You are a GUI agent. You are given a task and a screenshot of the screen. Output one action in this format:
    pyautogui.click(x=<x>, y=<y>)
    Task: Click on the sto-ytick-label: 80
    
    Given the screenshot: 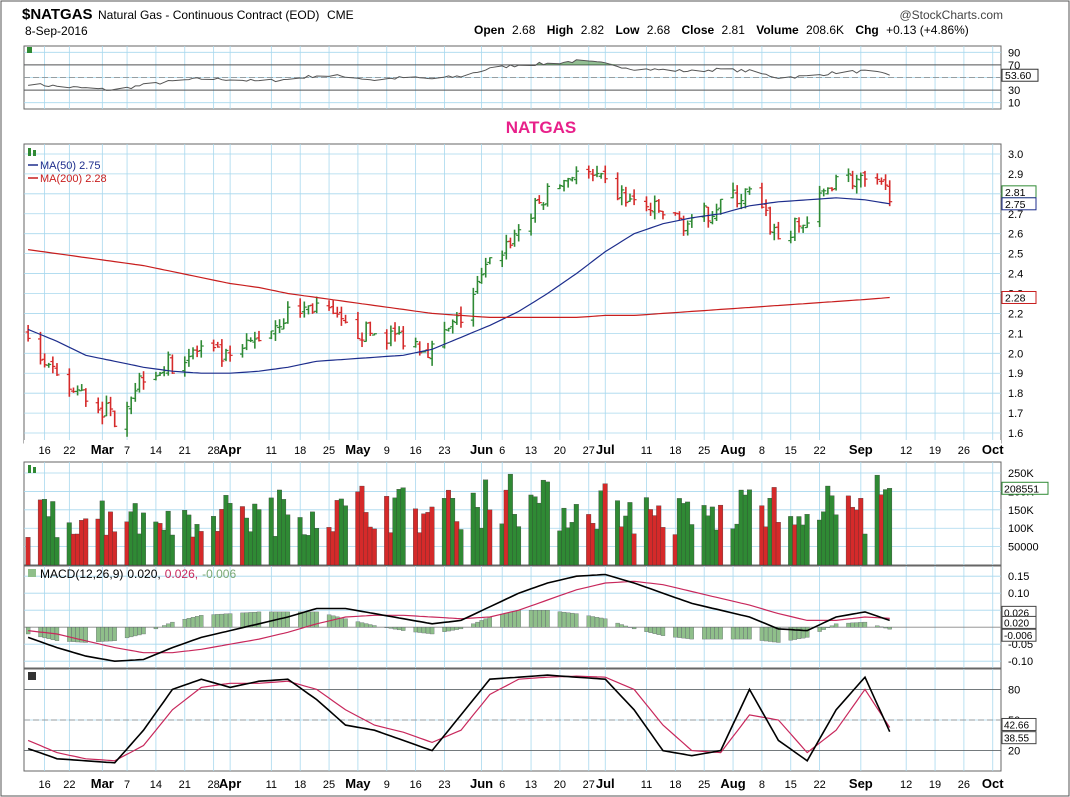 What is the action you would take?
    pyautogui.click(x=1014, y=690)
    